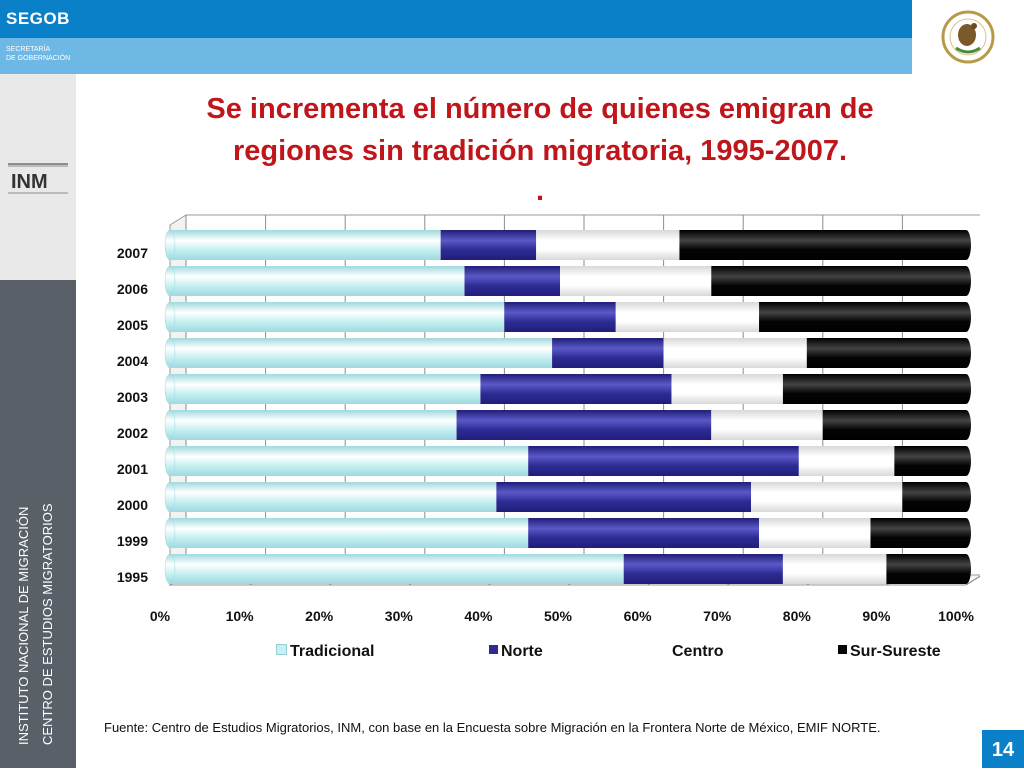 The width and height of the screenshot is (1024, 770). Describe the element at coordinates (926, 569) in the screenshot. I see `bar-sursureste-1995` at that location.